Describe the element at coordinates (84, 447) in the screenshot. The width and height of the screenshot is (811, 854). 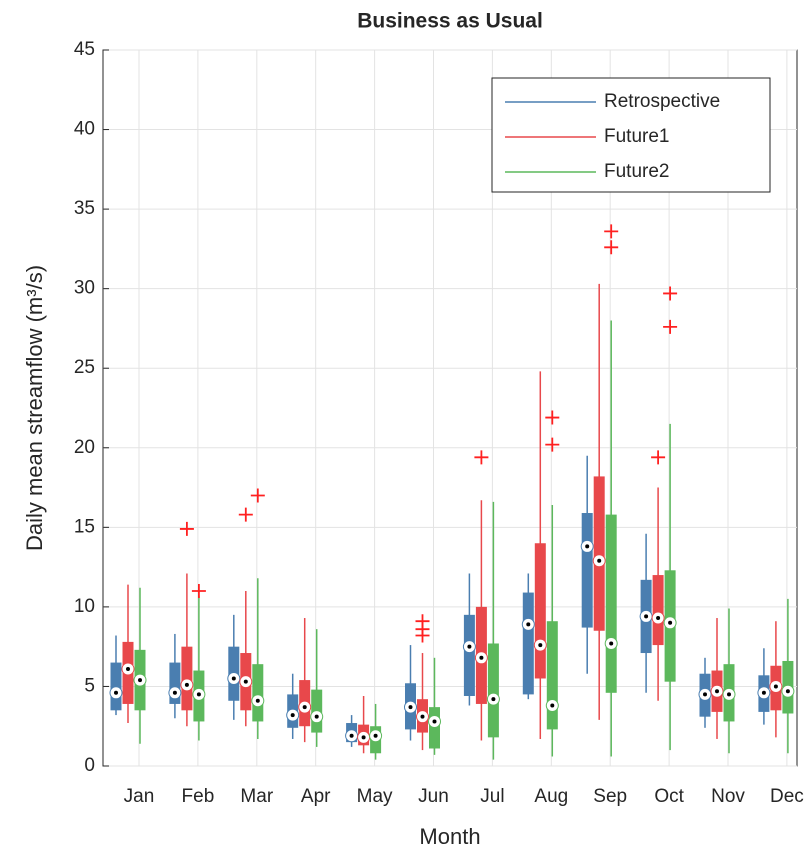
I see `y-tick-label: 20` at that location.